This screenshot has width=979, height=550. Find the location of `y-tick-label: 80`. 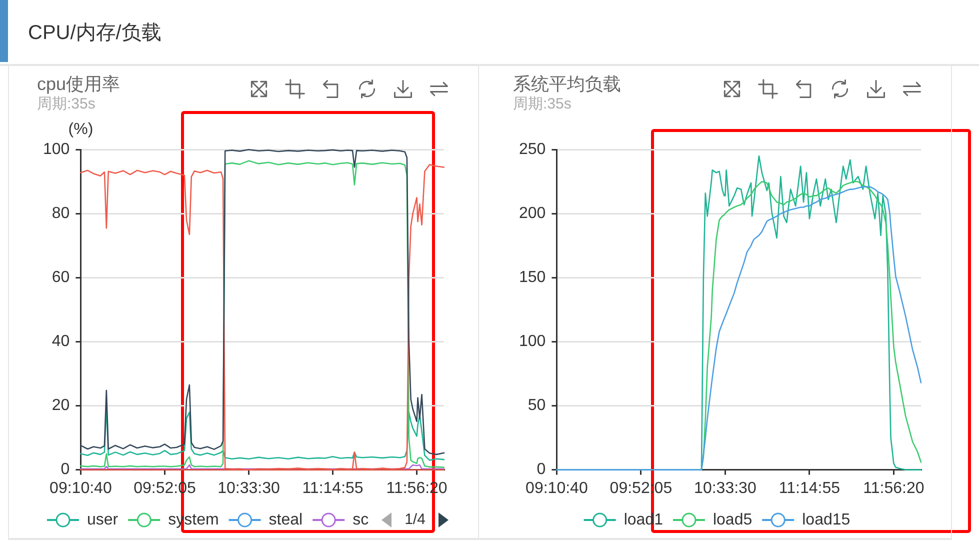

y-tick-label: 80 is located at coordinates (61, 213).